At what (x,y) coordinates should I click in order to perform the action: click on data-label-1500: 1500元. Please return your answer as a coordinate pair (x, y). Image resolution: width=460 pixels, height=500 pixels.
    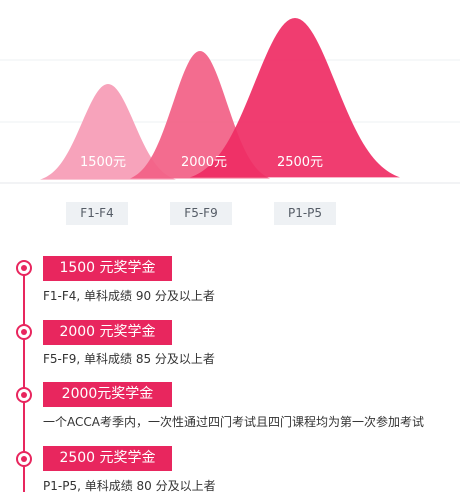
    Looking at the image, I should click on (103, 162).